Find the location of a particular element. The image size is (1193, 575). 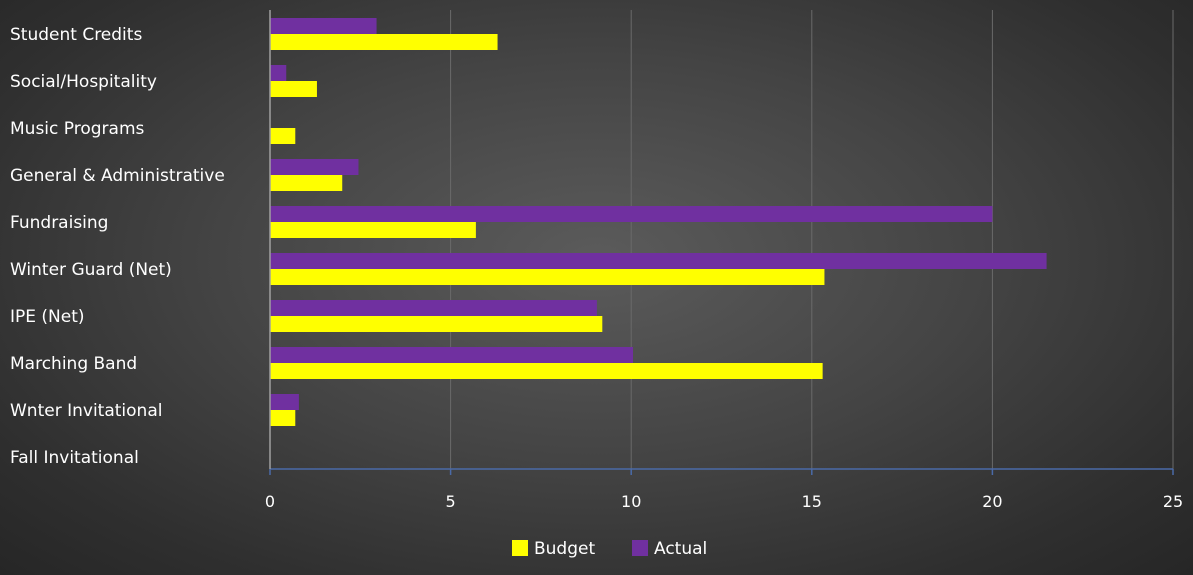

bar-budget-winter-guard-net is located at coordinates (547, 277).